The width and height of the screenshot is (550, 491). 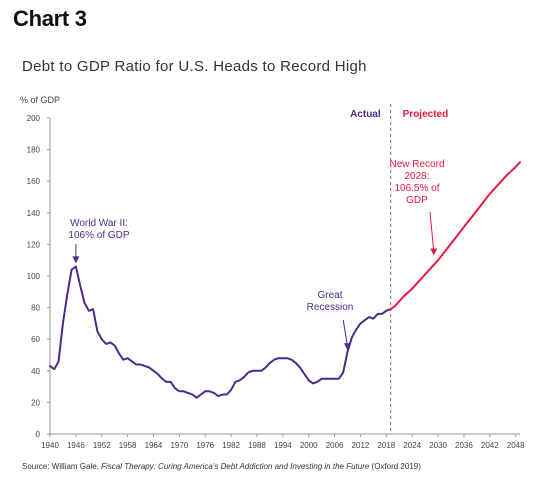 I want to click on x-tick-label: 1964, so click(x=154, y=445).